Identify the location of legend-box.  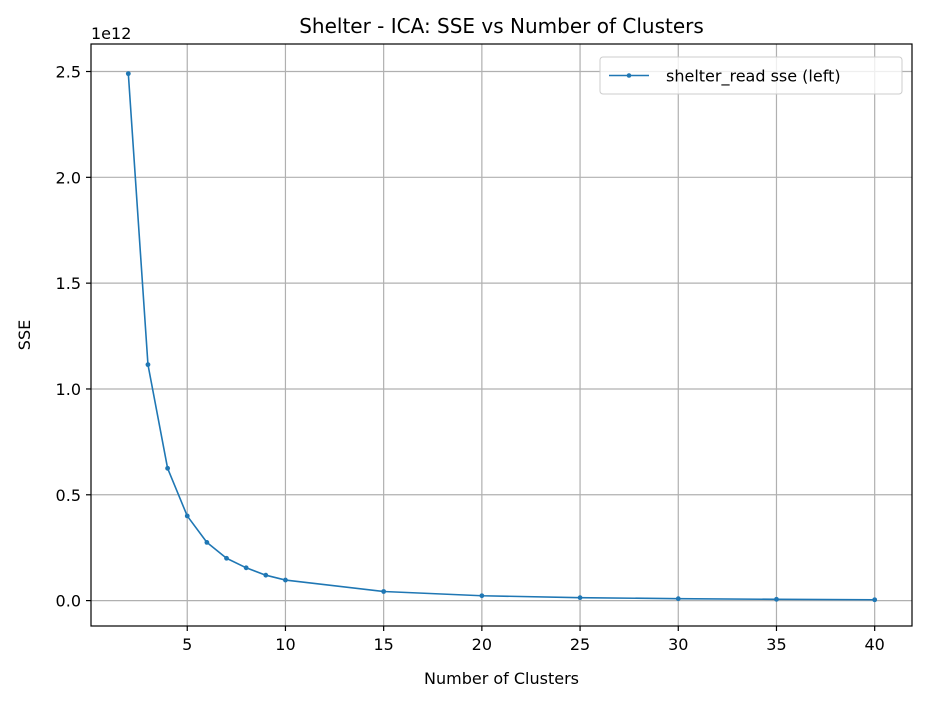
(751, 75).